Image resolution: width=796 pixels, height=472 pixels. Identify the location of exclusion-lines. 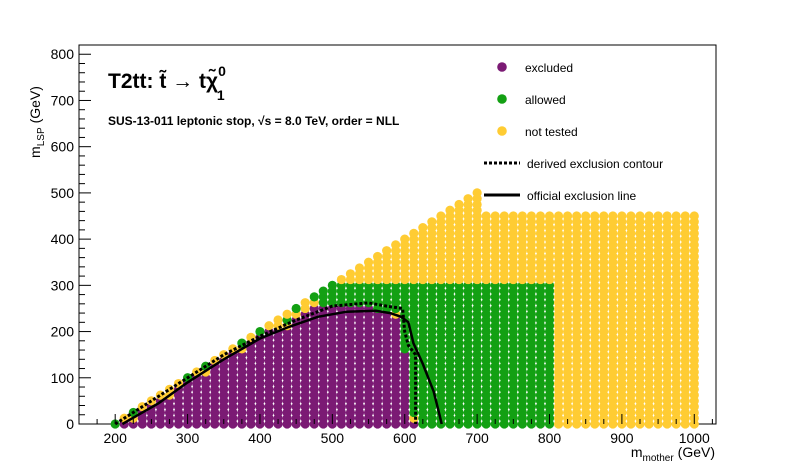
(278, 363).